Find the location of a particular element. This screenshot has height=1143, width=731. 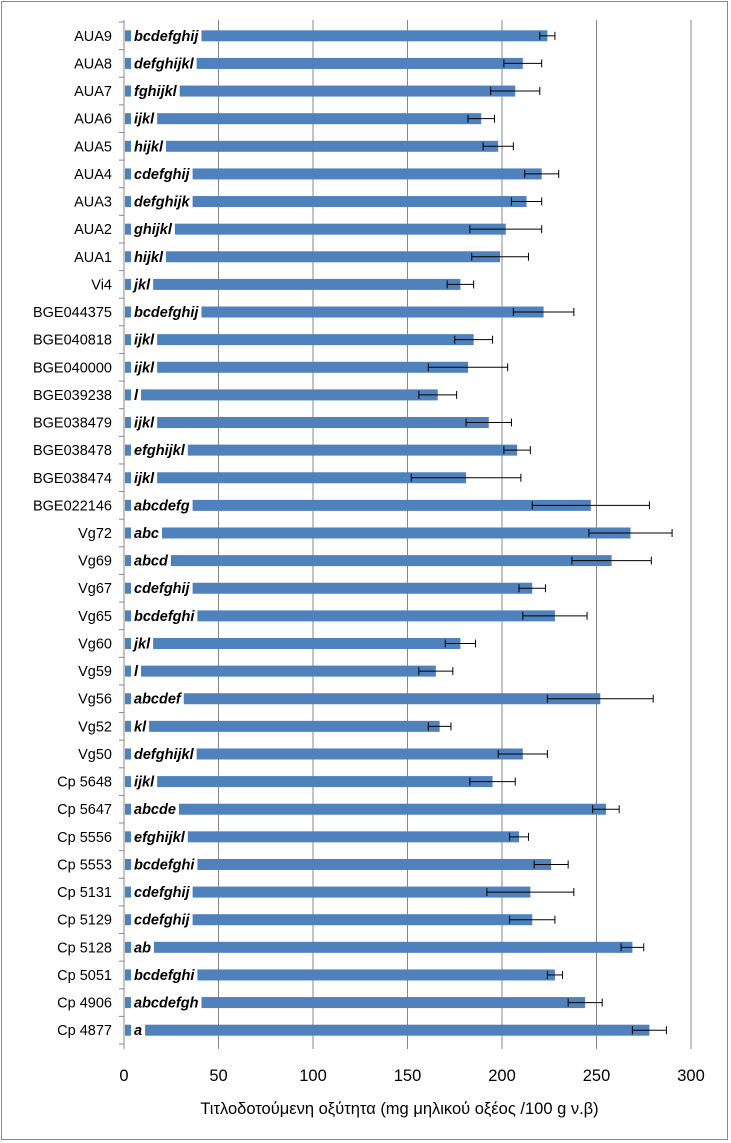

significance-letter: ghijkl is located at coordinates (153, 230).